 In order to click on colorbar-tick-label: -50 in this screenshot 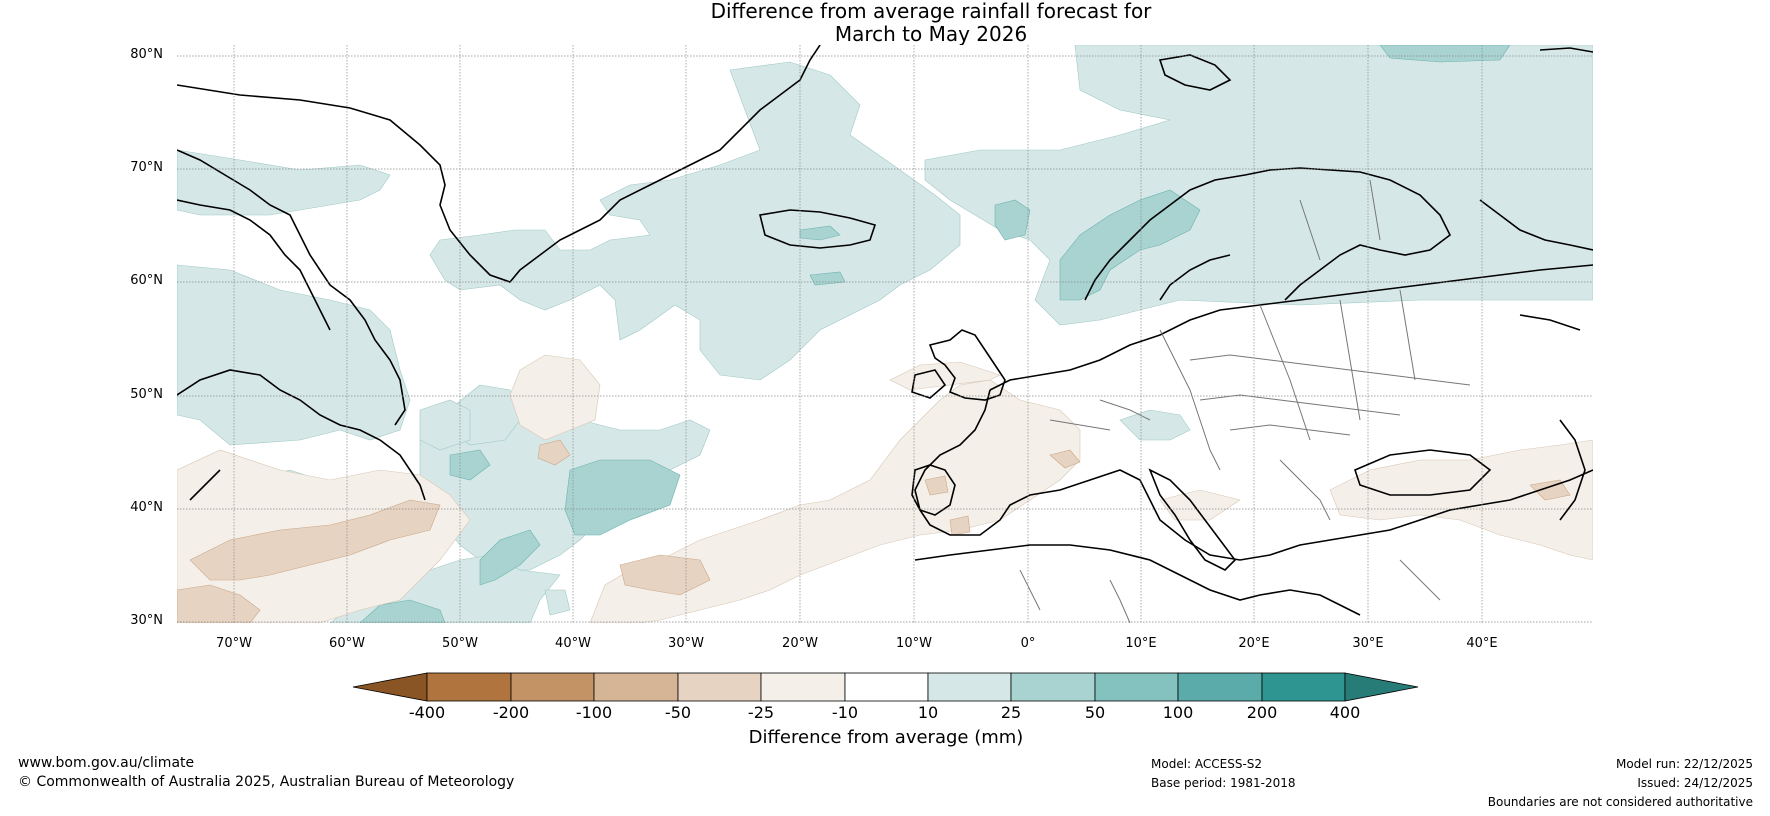, I will do `click(678, 712)`.